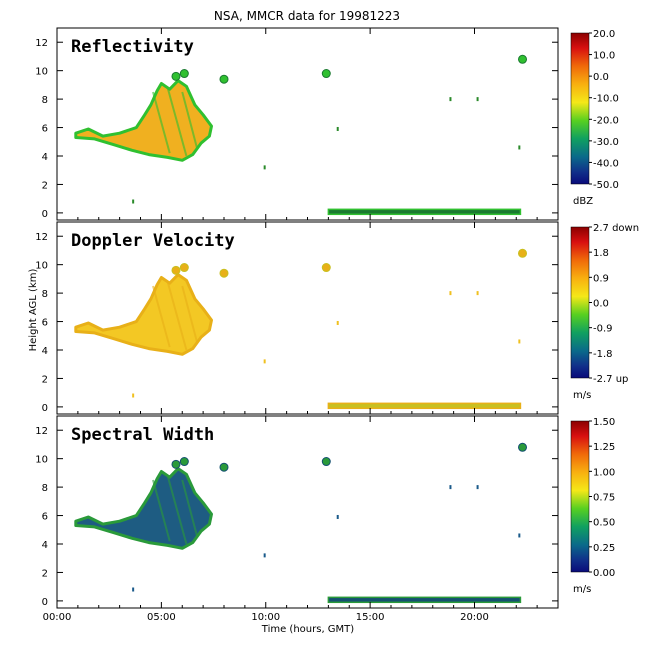 The width and height of the screenshot is (650, 650). Describe the element at coordinates (606, 142) in the screenshot. I see `colorbar-tick-label: -30.0` at that location.